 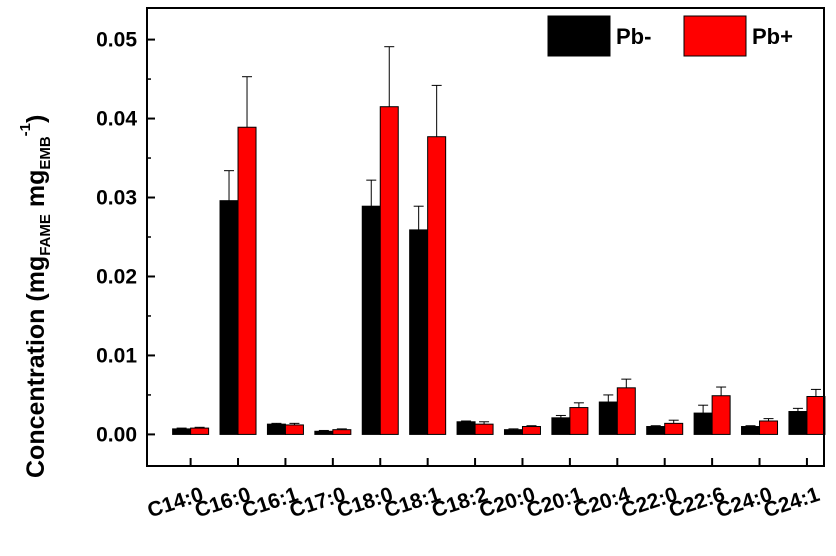 What do you see at coordinates (36, 119) in the screenshot?
I see `y-axis-label-close: )` at bounding box center [36, 119].